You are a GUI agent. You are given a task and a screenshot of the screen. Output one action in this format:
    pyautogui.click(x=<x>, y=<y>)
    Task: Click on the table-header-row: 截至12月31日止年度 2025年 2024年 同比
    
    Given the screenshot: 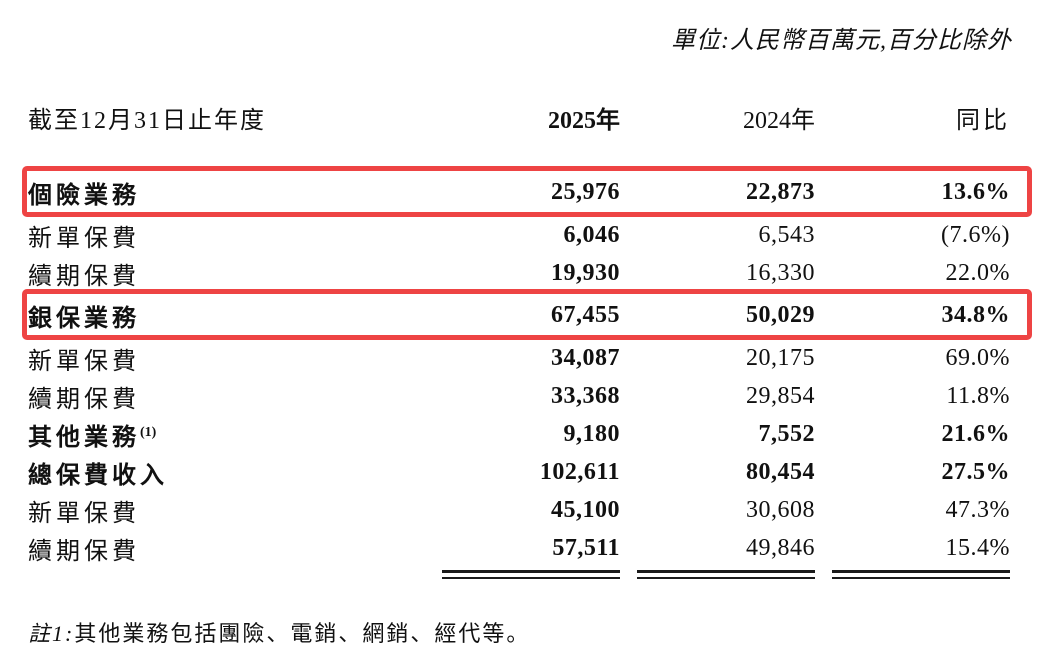 What is the action you would take?
    pyautogui.click(x=519, y=117)
    